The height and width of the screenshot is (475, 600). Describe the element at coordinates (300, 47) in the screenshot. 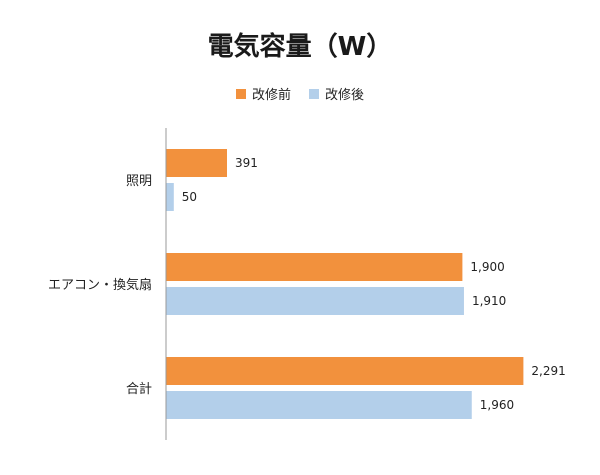

I see `chart-title: 電気容量（W）` at that location.